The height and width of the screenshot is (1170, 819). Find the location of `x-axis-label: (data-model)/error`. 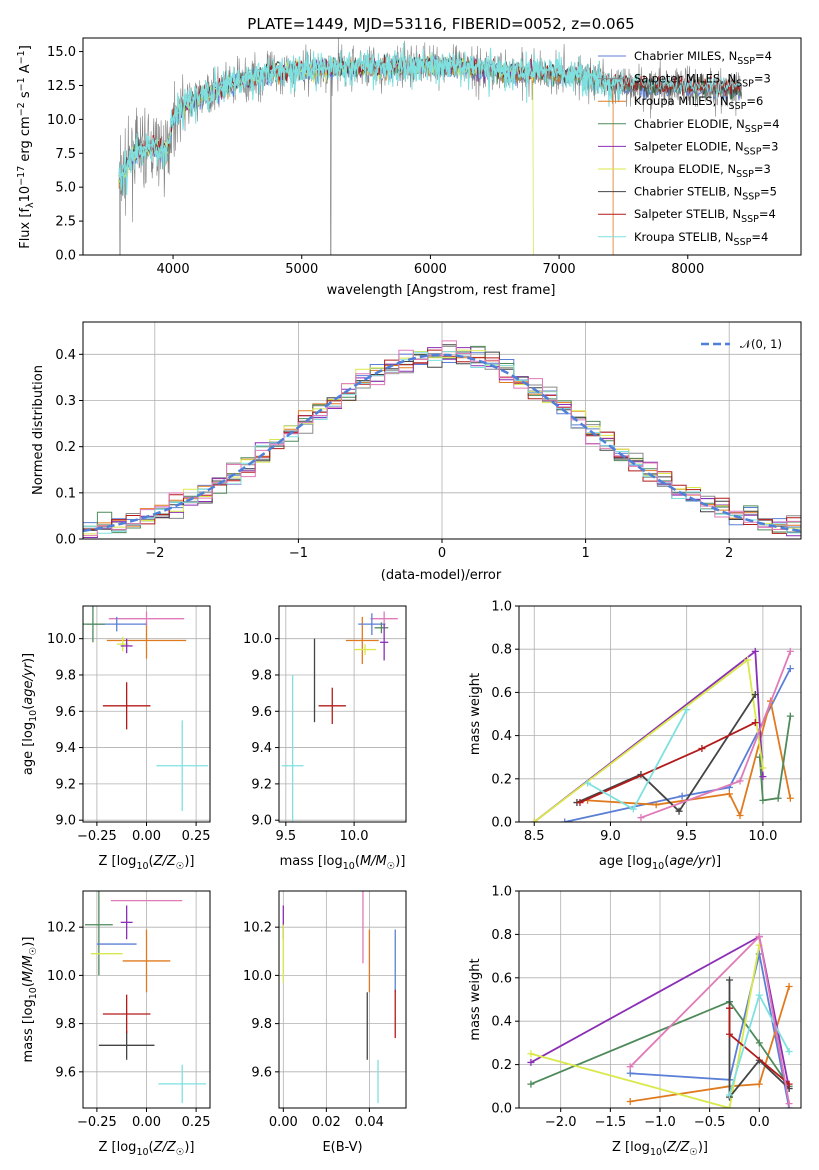

x-axis-label: (data-model)/error is located at coordinates (441, 575).